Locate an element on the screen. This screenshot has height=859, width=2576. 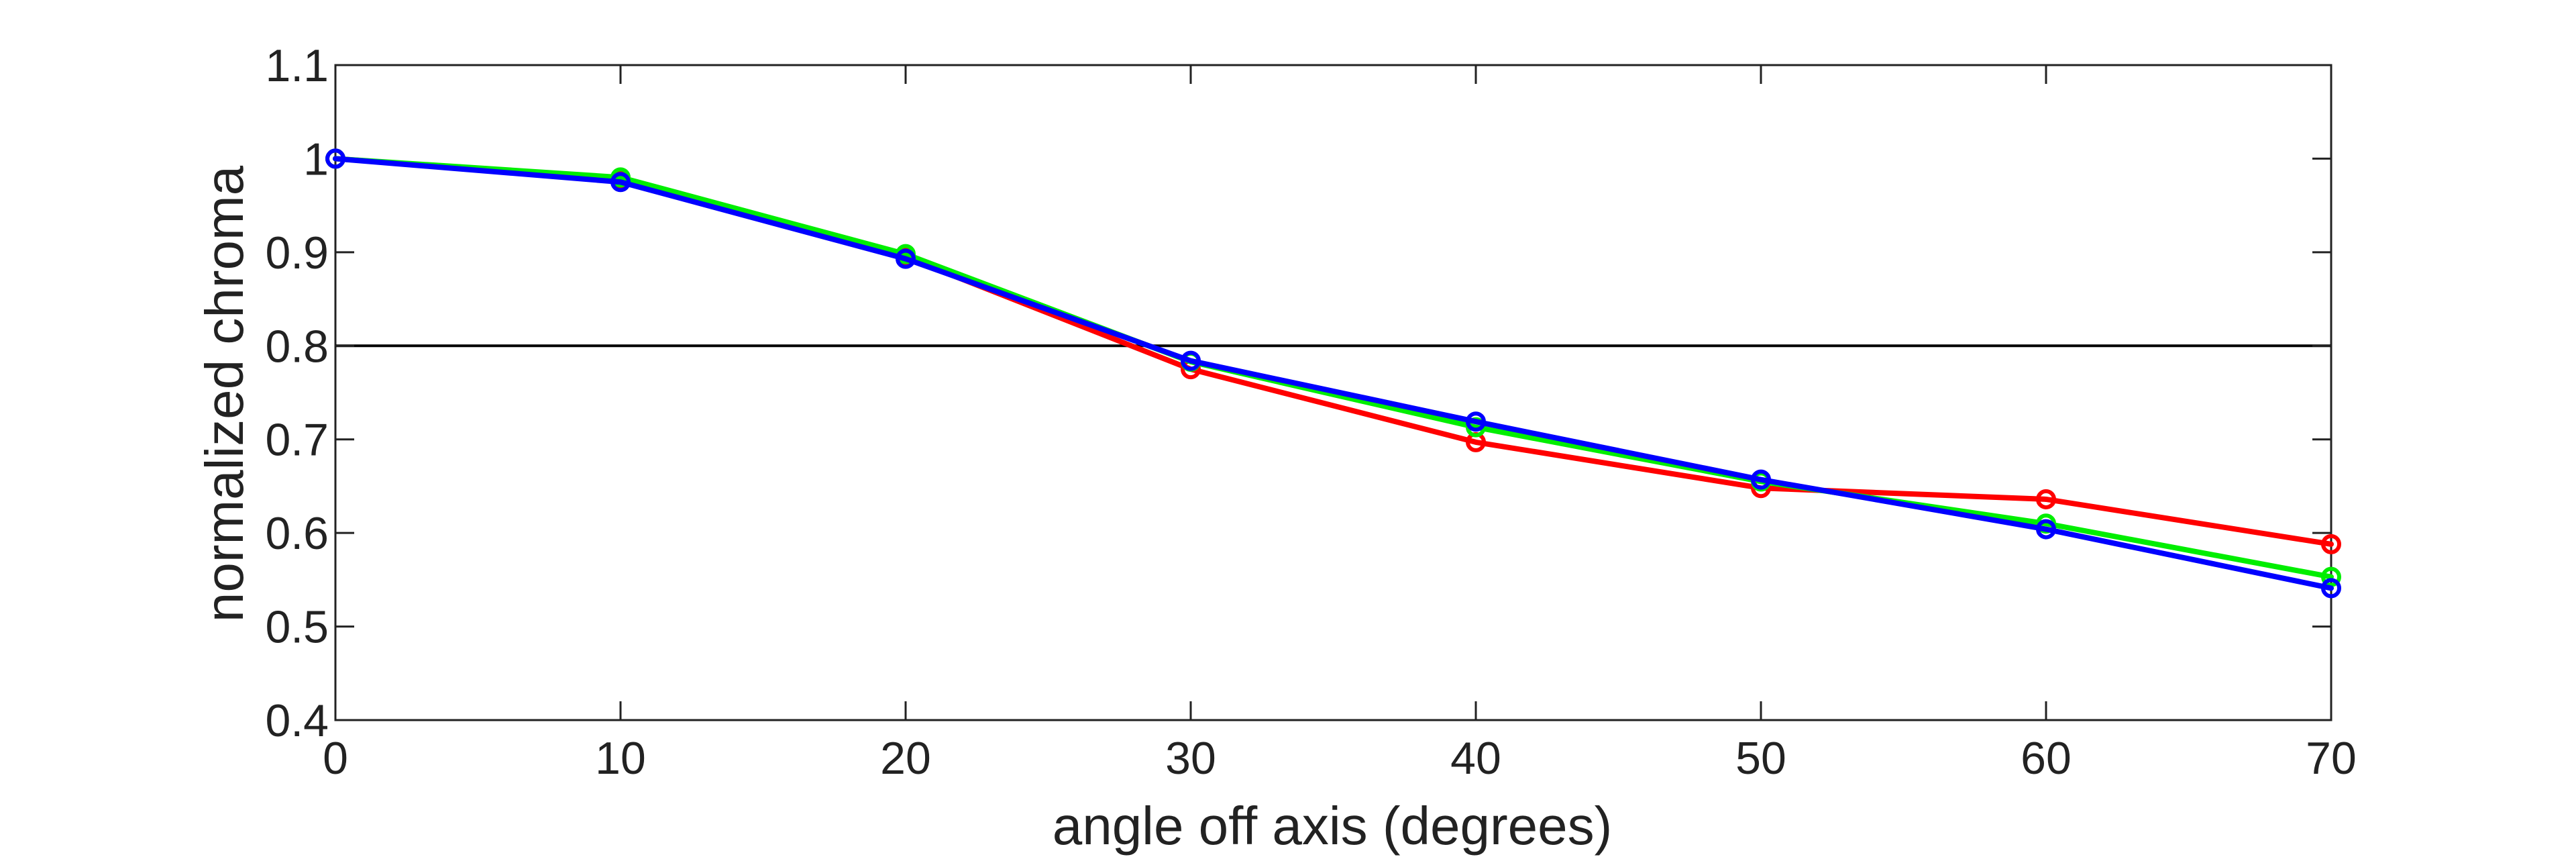
y-axis-title: normalized chroma is located at coordinates (224, 394).